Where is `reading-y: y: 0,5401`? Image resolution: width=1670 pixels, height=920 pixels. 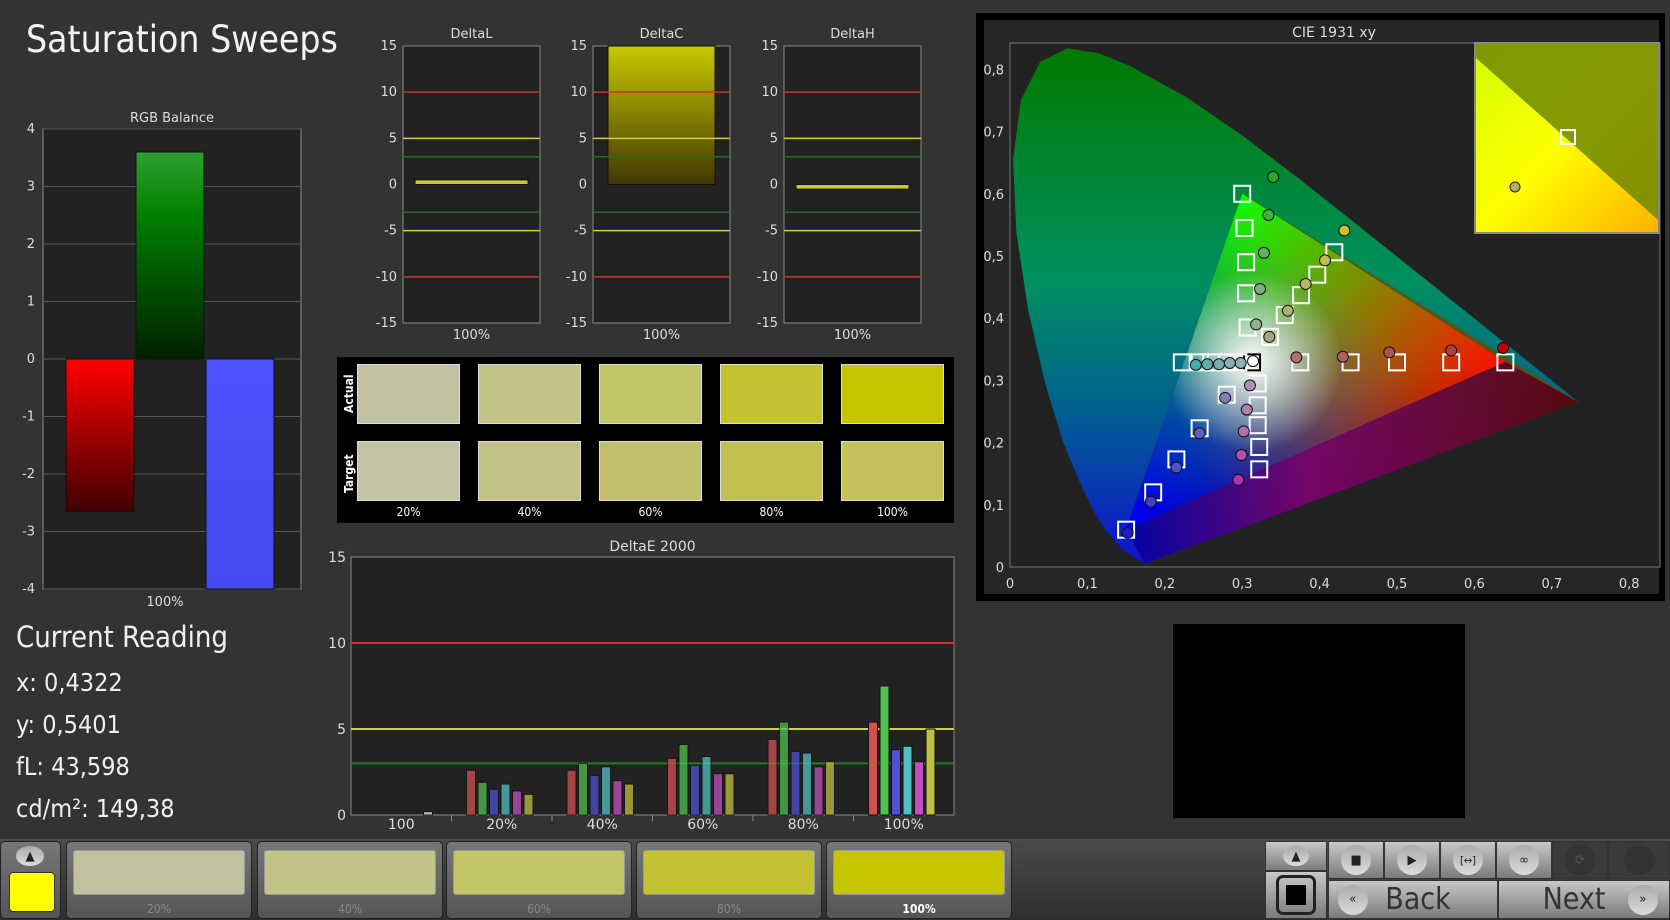 reading-y: y: 0,5401 is located at coordinates (68, 724).